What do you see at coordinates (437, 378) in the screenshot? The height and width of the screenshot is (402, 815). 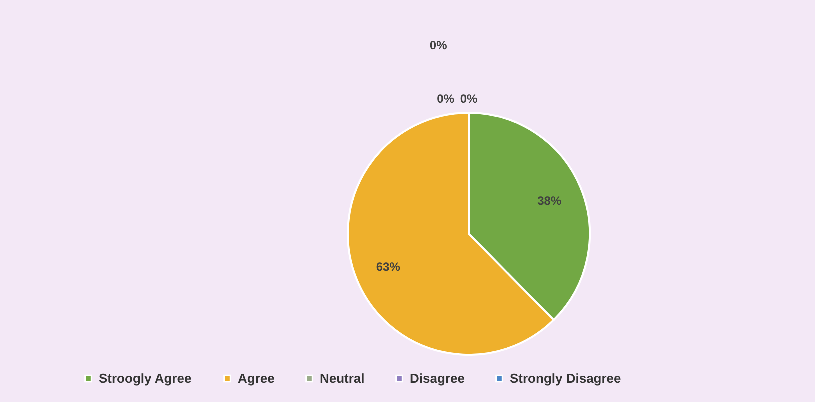 I see `legend-label: Disagree` at bounding box center [437, 378].